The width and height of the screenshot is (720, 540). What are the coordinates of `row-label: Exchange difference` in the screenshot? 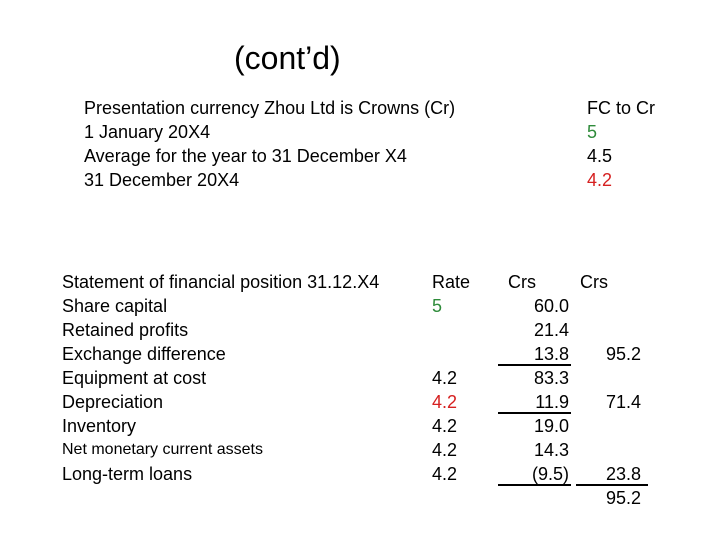 It's located at (144, 354).